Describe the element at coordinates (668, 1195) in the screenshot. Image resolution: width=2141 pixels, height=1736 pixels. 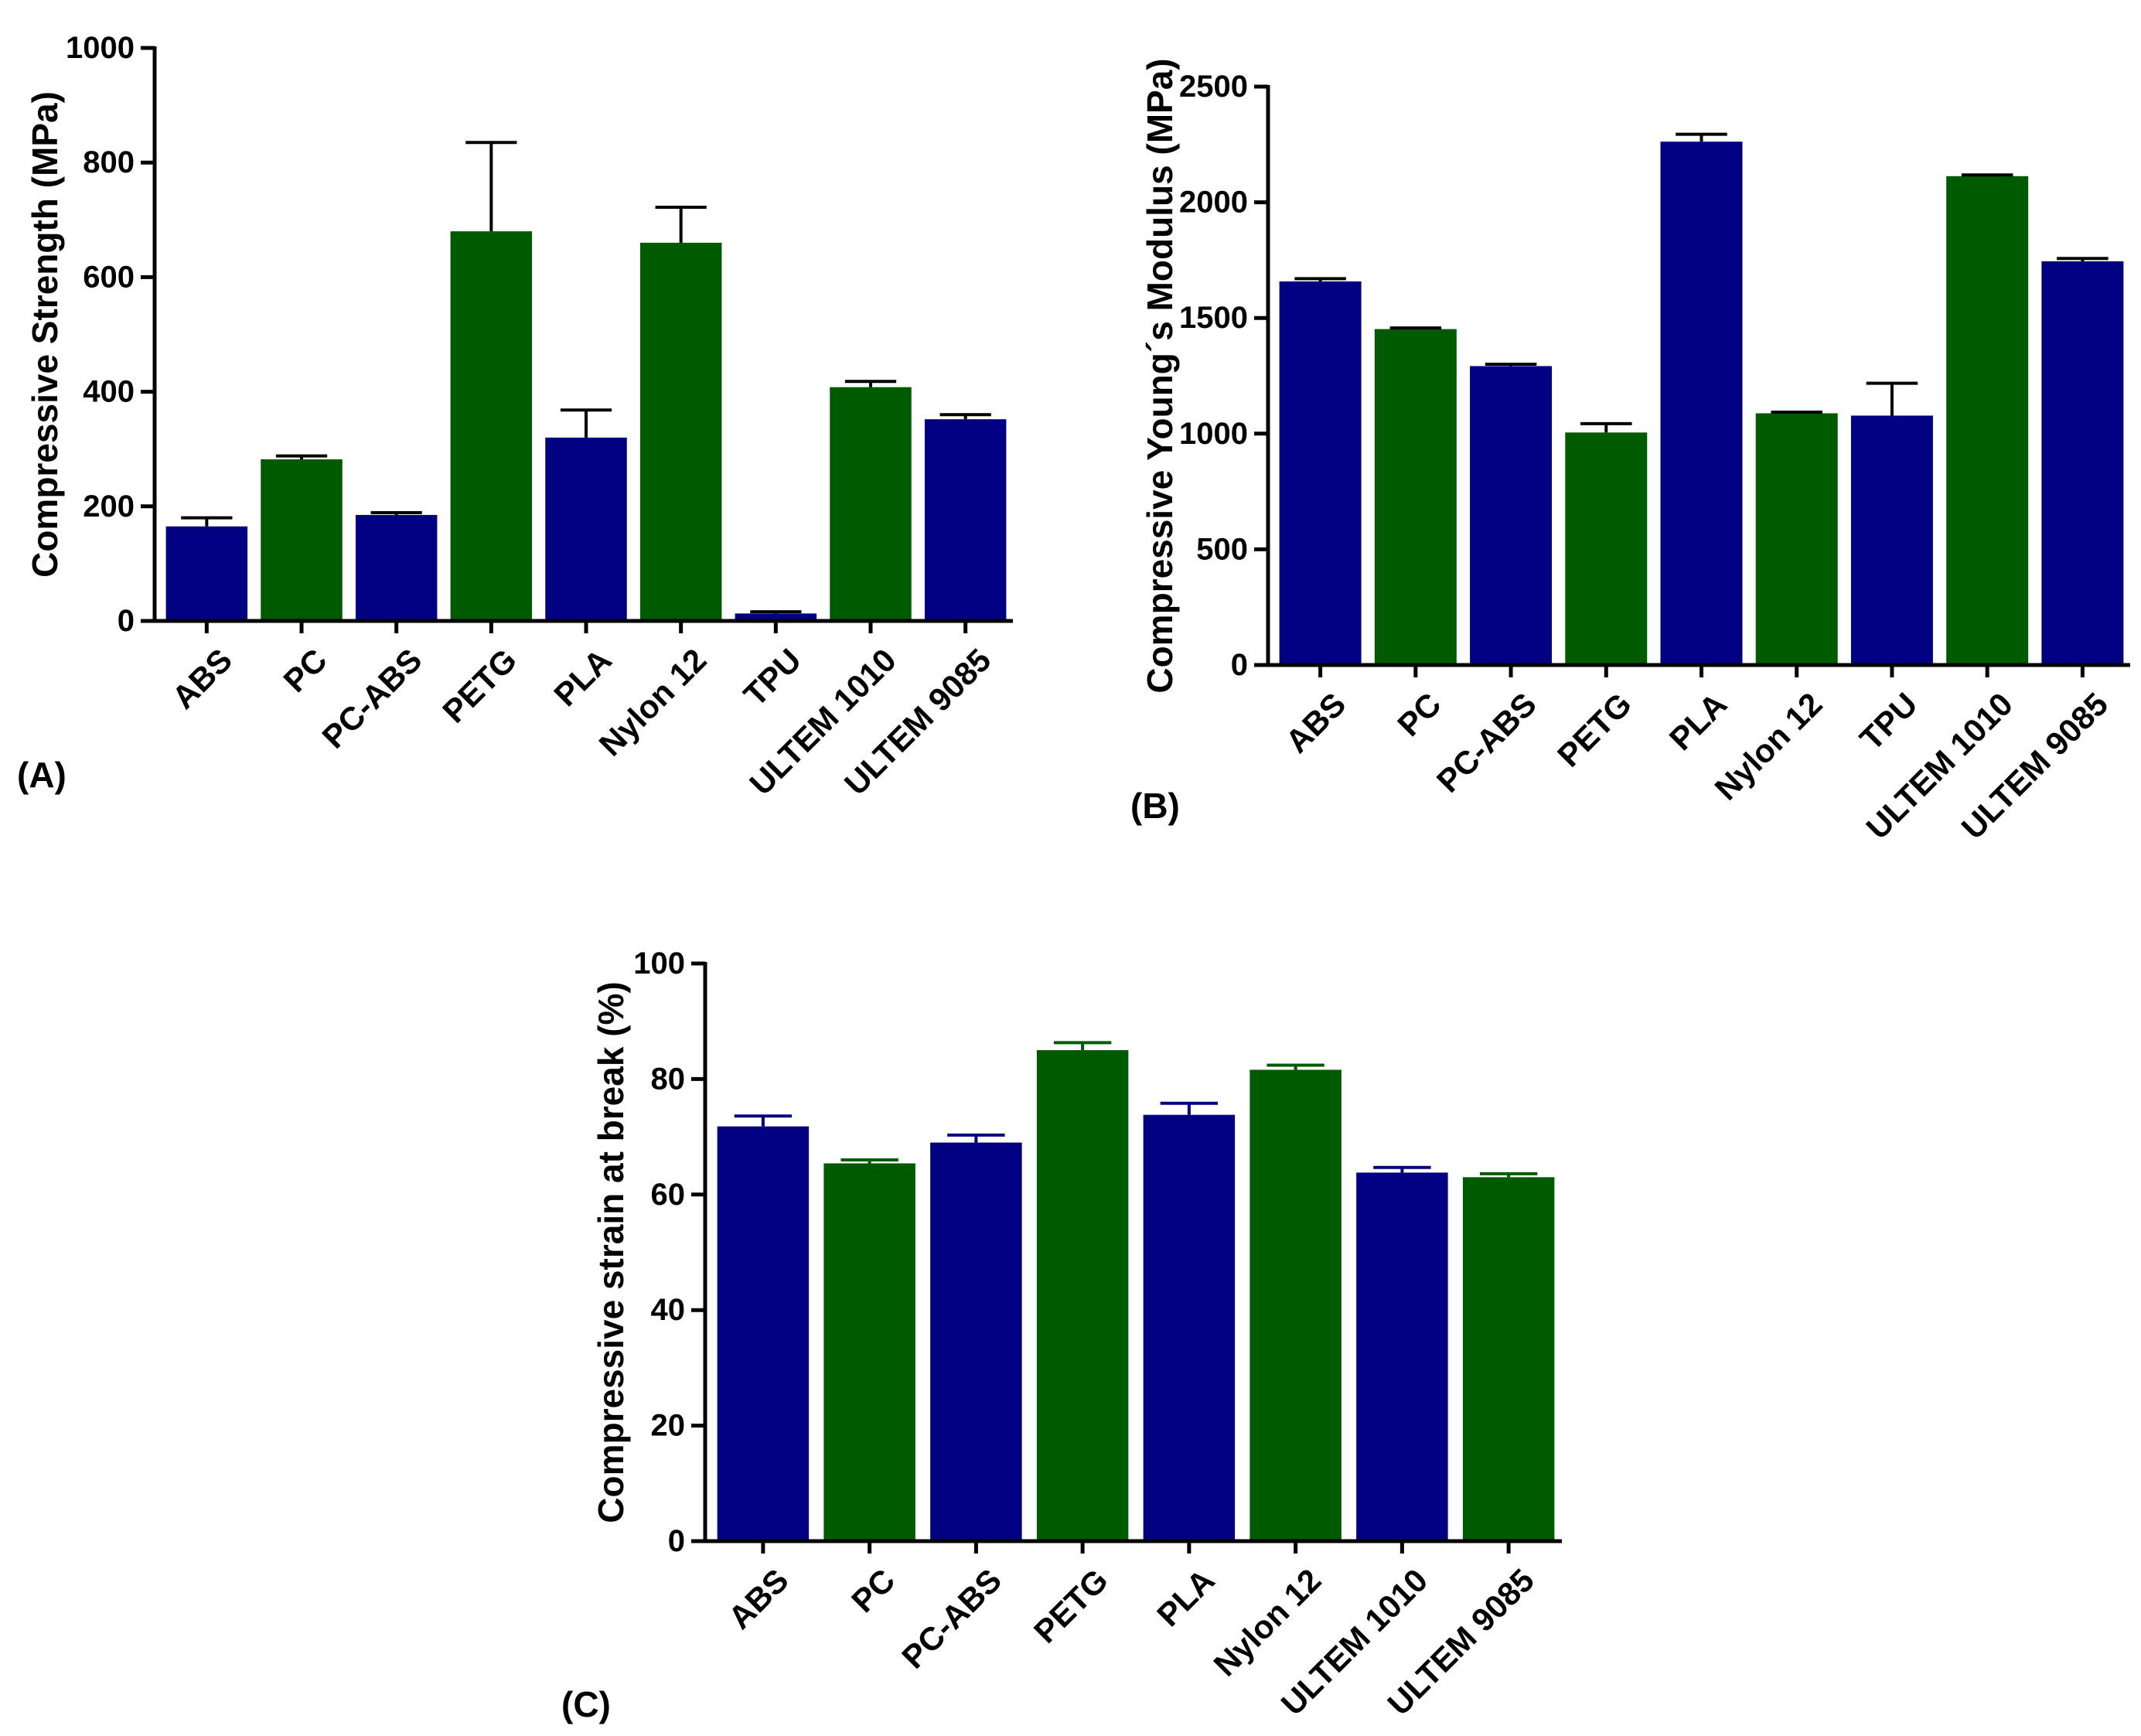
I see `y-tick-label: 60` at that location.